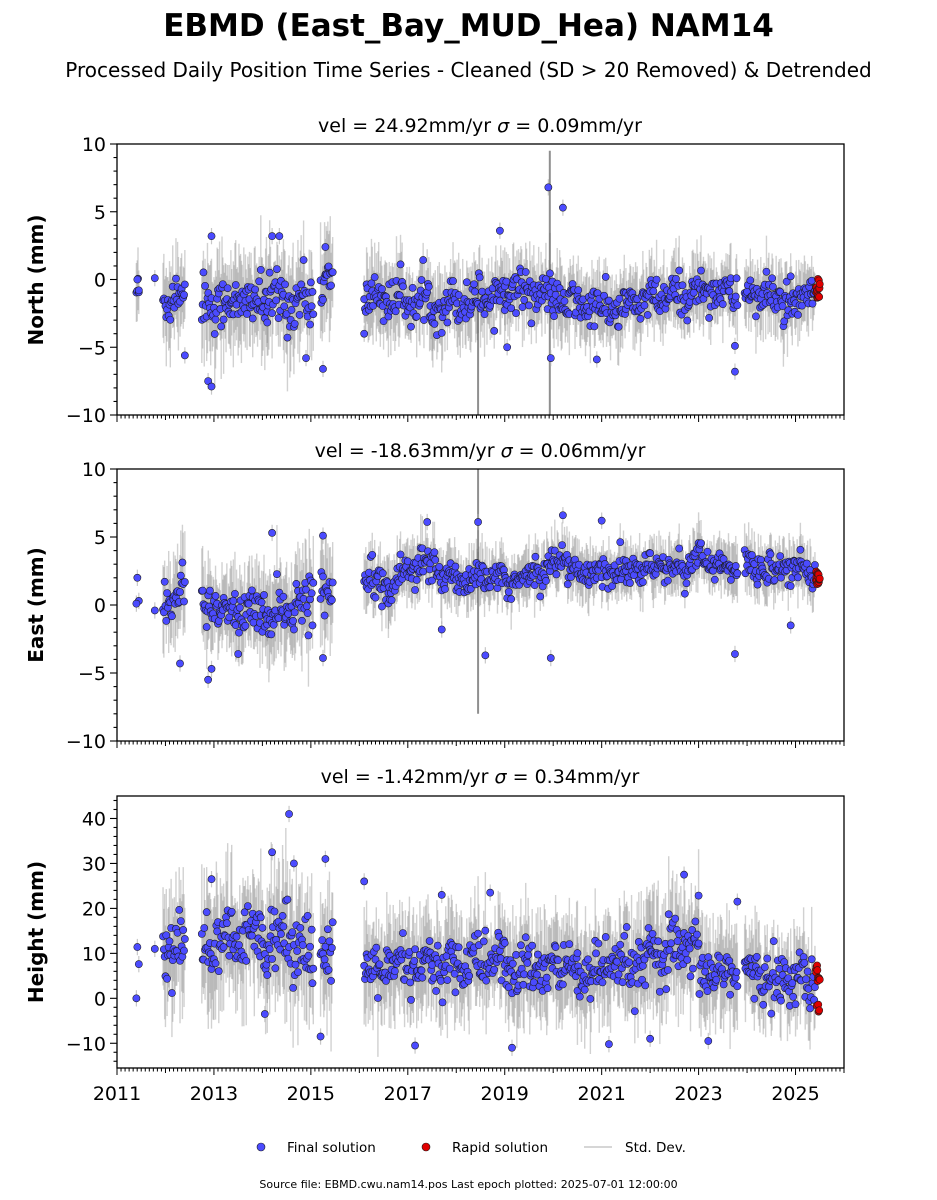 The image size is (937, 1200). What do you see at coordinates (100, 606) in the screenshot?
I see `y-tick-label: 0` at bounding box center [100, 606].